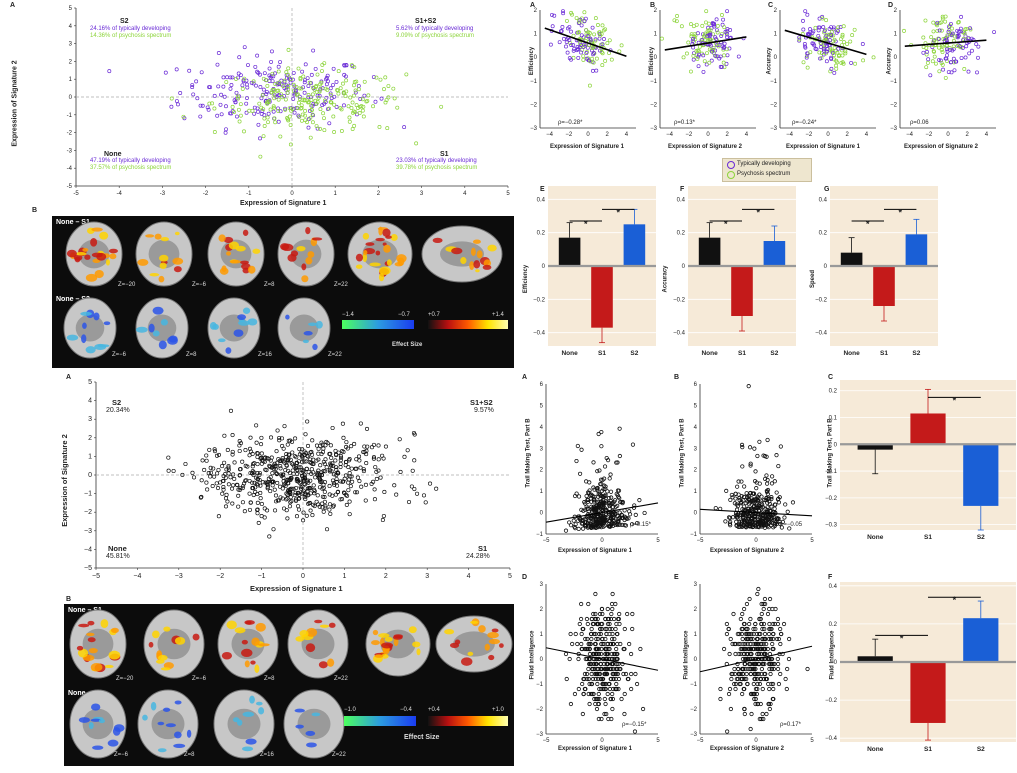  I want to click on tick-label: 3, so click(542, 585).